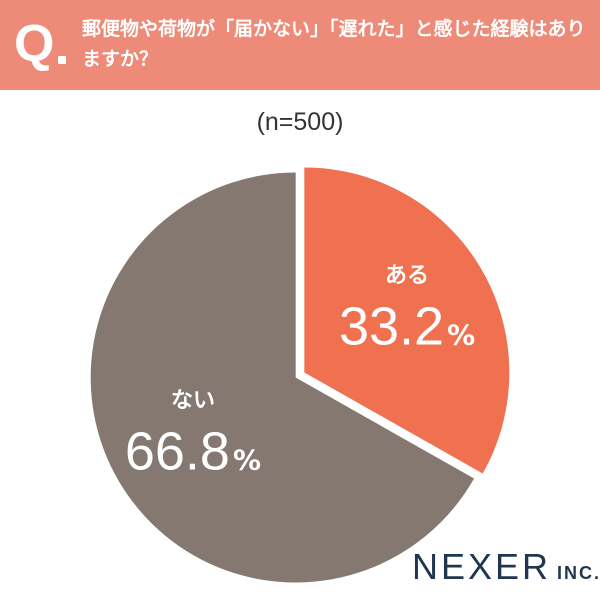  I want to click on slice-value-label: 66.8%, so click(193, 451).